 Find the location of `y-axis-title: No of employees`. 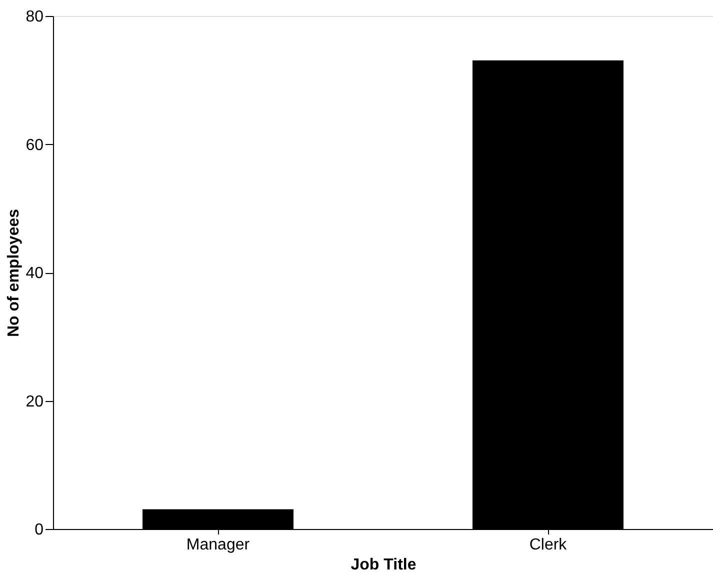

y-axis-title: No of employees is located at coordinates (14, 273).